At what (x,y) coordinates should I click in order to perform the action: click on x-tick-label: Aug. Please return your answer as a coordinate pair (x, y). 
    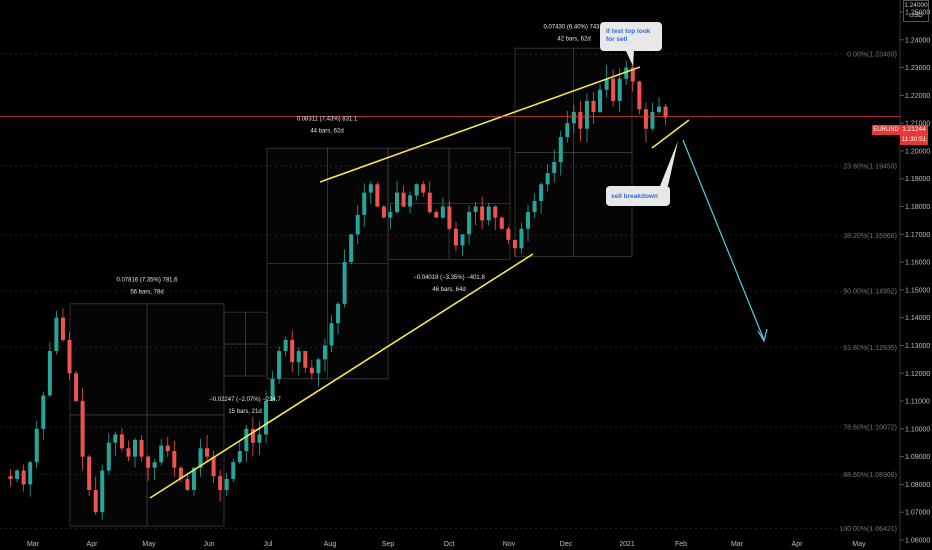
    Looking at the image, I should click on (330, 544).